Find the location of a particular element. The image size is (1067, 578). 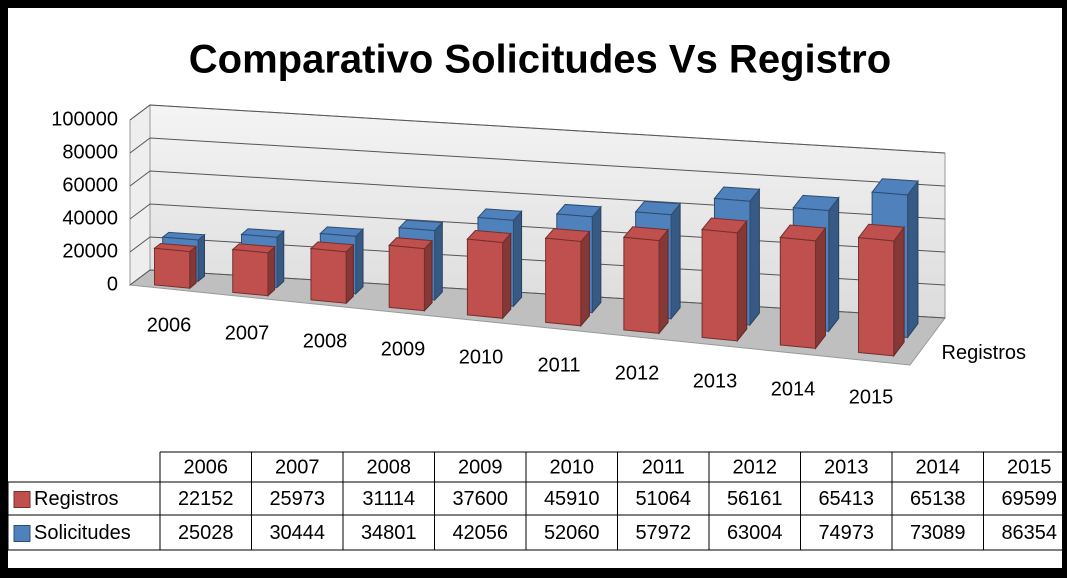

table-value: 57972 is located at coordinates (663, 533).